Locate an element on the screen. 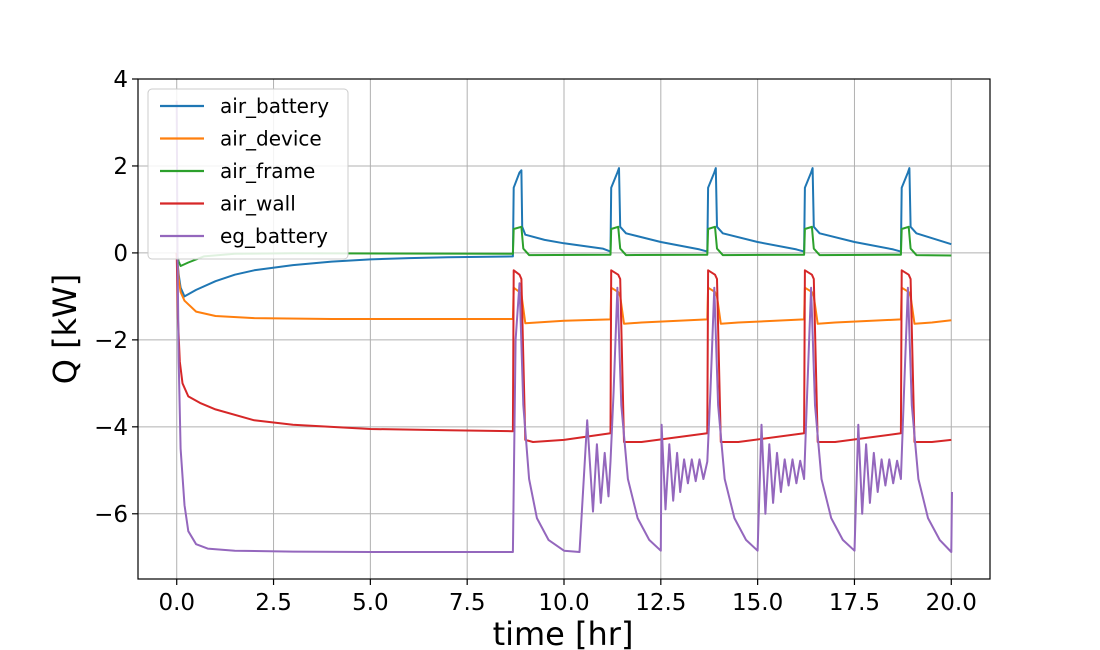 The height and width of the screenshot is (650, 1100). series-line-air-device is located at coordinates (563, 288).